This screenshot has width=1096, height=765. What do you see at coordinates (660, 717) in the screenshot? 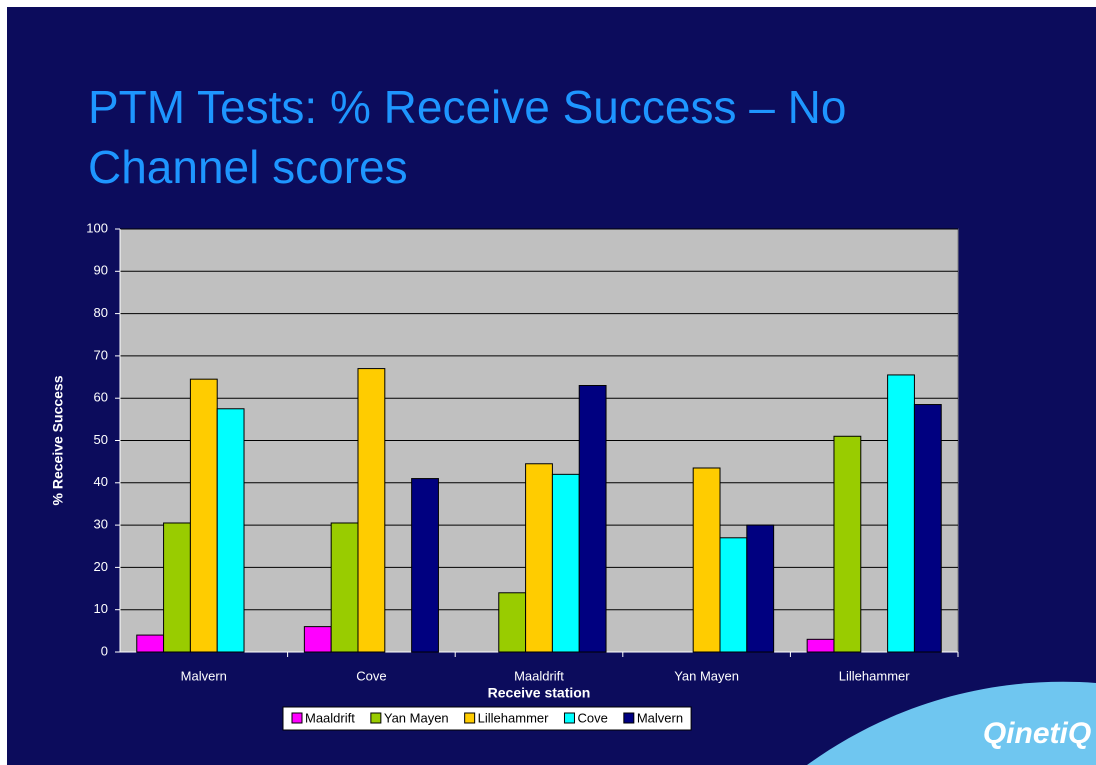
I see `legend-label: Malvern` at bounding box center [660, 717].